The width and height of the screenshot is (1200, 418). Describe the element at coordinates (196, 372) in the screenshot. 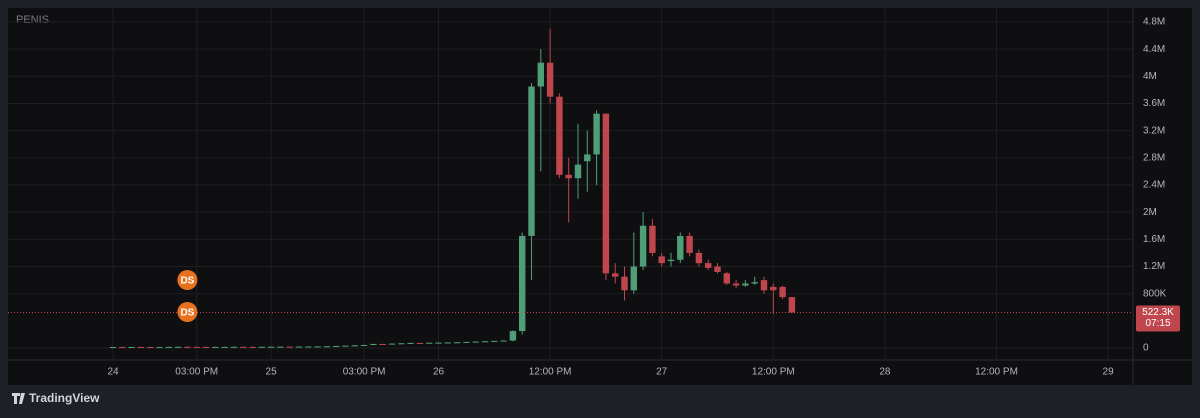

I see `x-tick-label: 03:00 PM` at that location.